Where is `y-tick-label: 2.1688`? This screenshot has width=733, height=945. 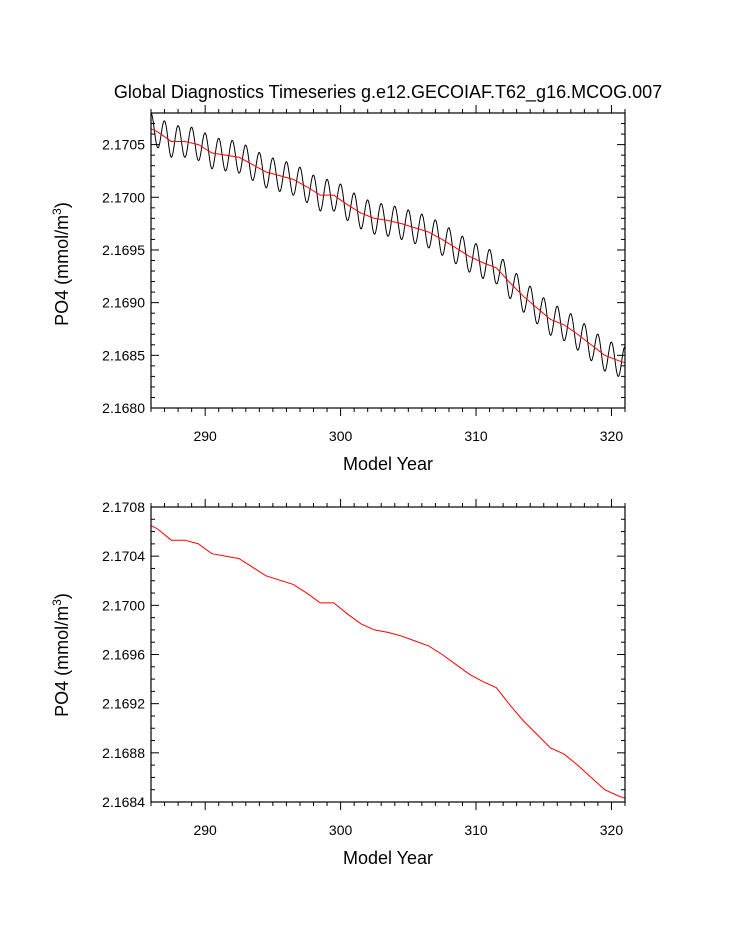 y-tick-label: 2.1688 is located at coordinates (123, 753).